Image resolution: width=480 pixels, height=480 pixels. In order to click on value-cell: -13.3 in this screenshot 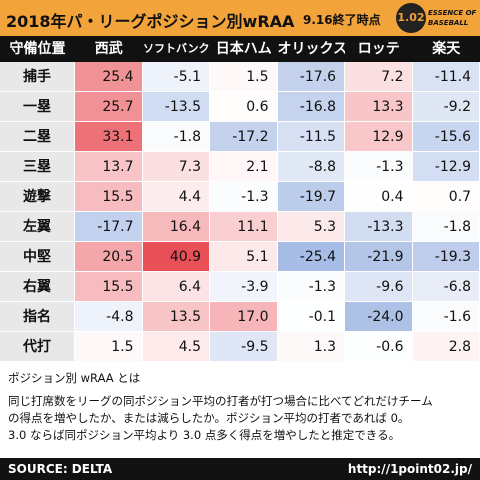, I will do `click(379, 227)`.